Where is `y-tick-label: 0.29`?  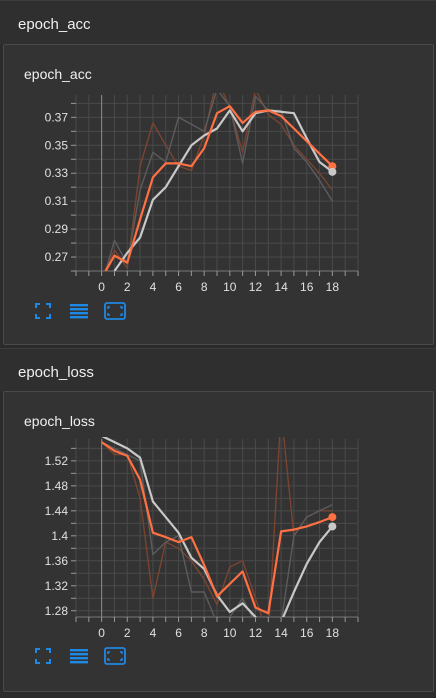
y-tick-label: 0.29 is located at coordinates (57, 229).